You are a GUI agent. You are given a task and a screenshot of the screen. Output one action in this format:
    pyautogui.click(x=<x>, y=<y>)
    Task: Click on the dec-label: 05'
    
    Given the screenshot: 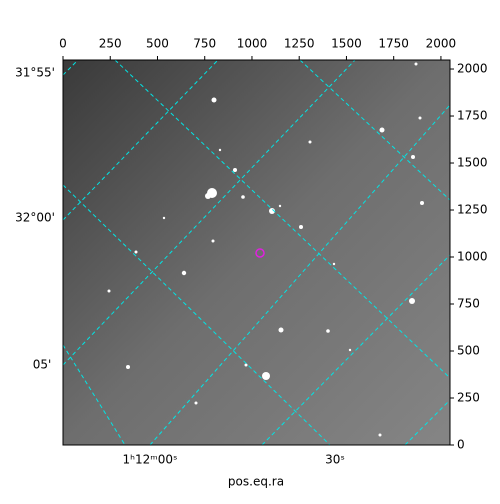 What is the action you would take?
    pyautogui.click(x=42, y=365)
    